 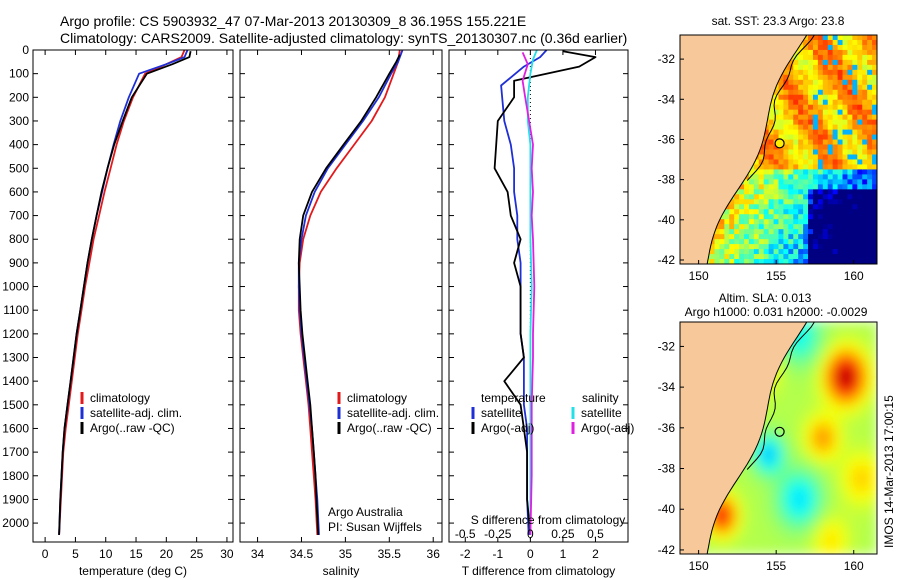 What do you see at coordinates (854, 276) in the screenshot?
I see `sst_map-xtick-label: 160` at bounding box center [854, 276].